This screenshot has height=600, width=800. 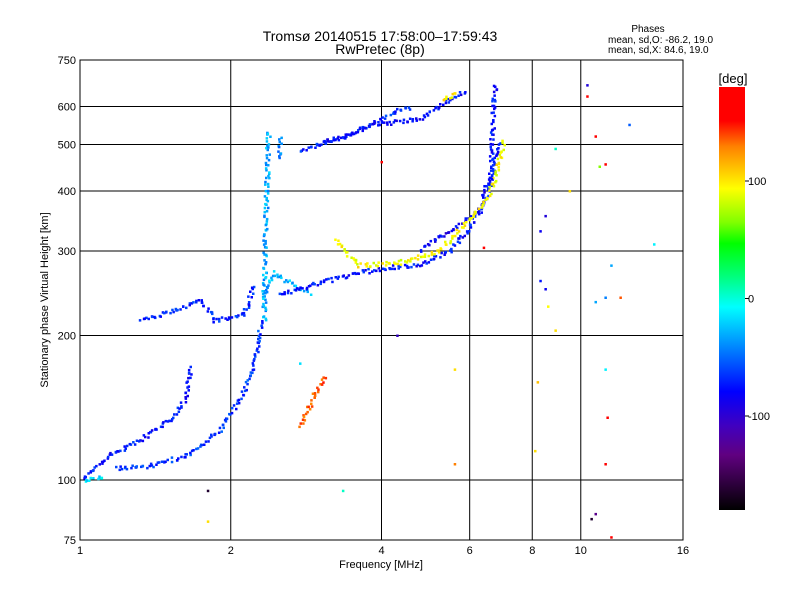 What do you see at coordinates (67, 146) in the screenshot?
I see `y-tick-label: 500` at bounding box center [67, 146].